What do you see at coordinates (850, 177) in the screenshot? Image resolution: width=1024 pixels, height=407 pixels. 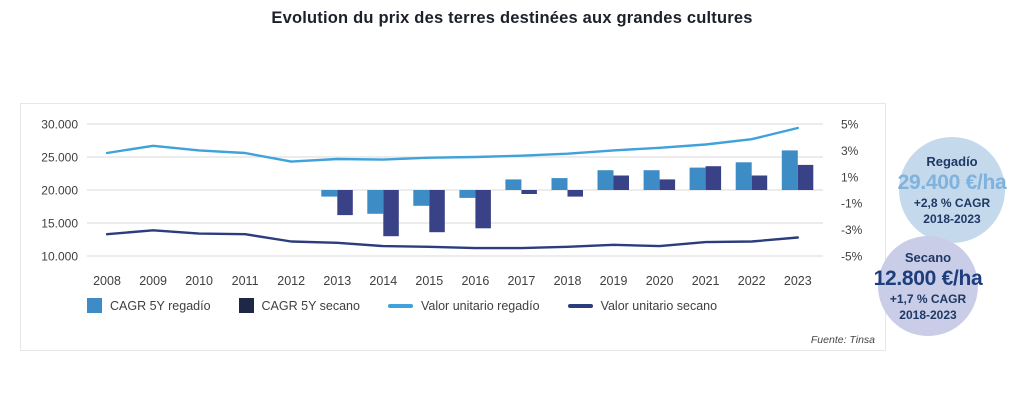 I see `svg-text: 1%` at bounding box center [850, 177].